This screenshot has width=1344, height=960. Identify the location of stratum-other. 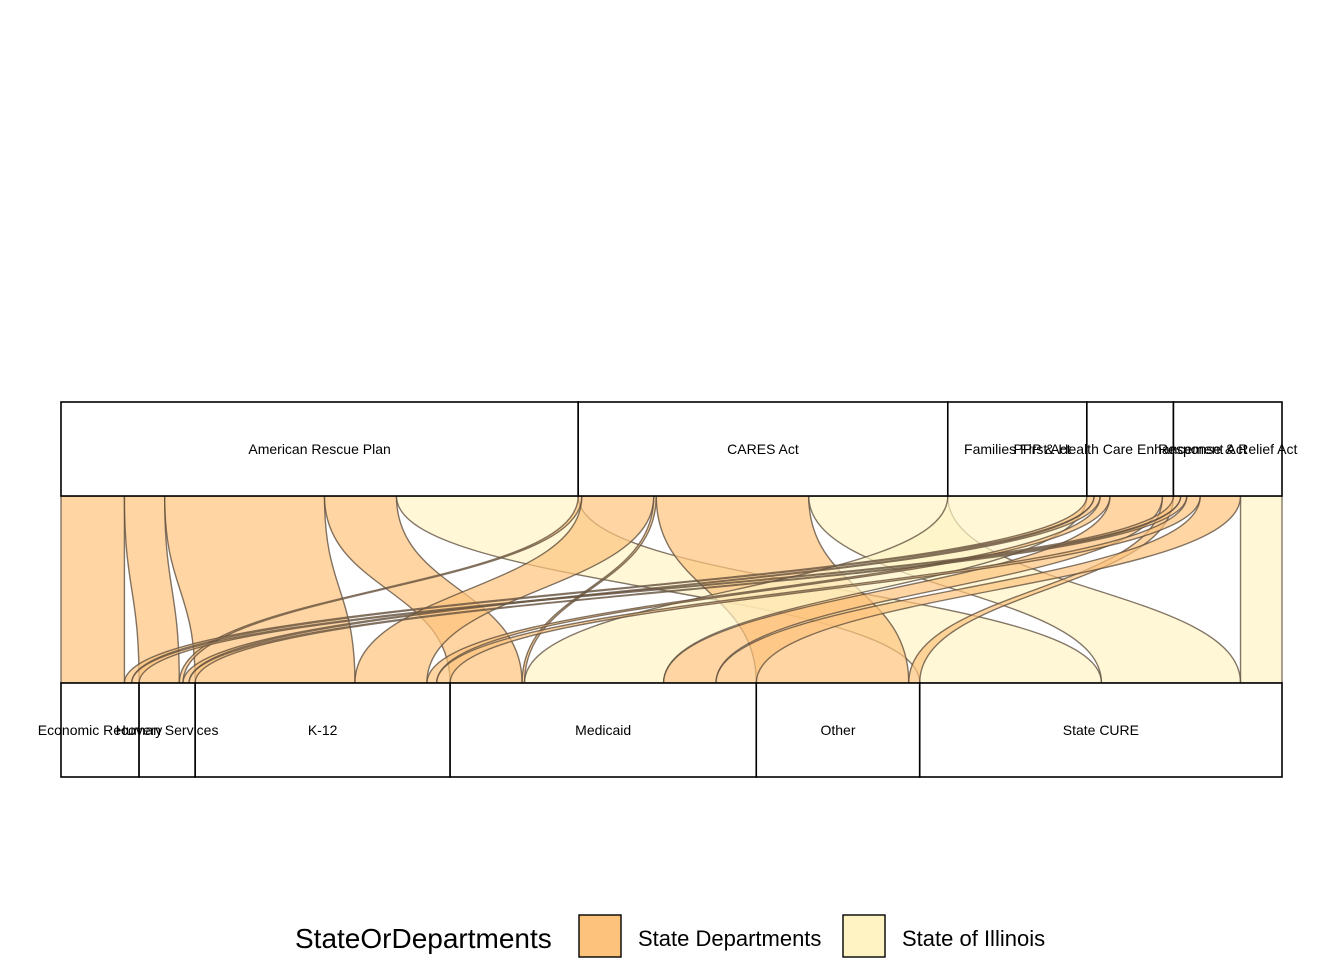
(838, 730).